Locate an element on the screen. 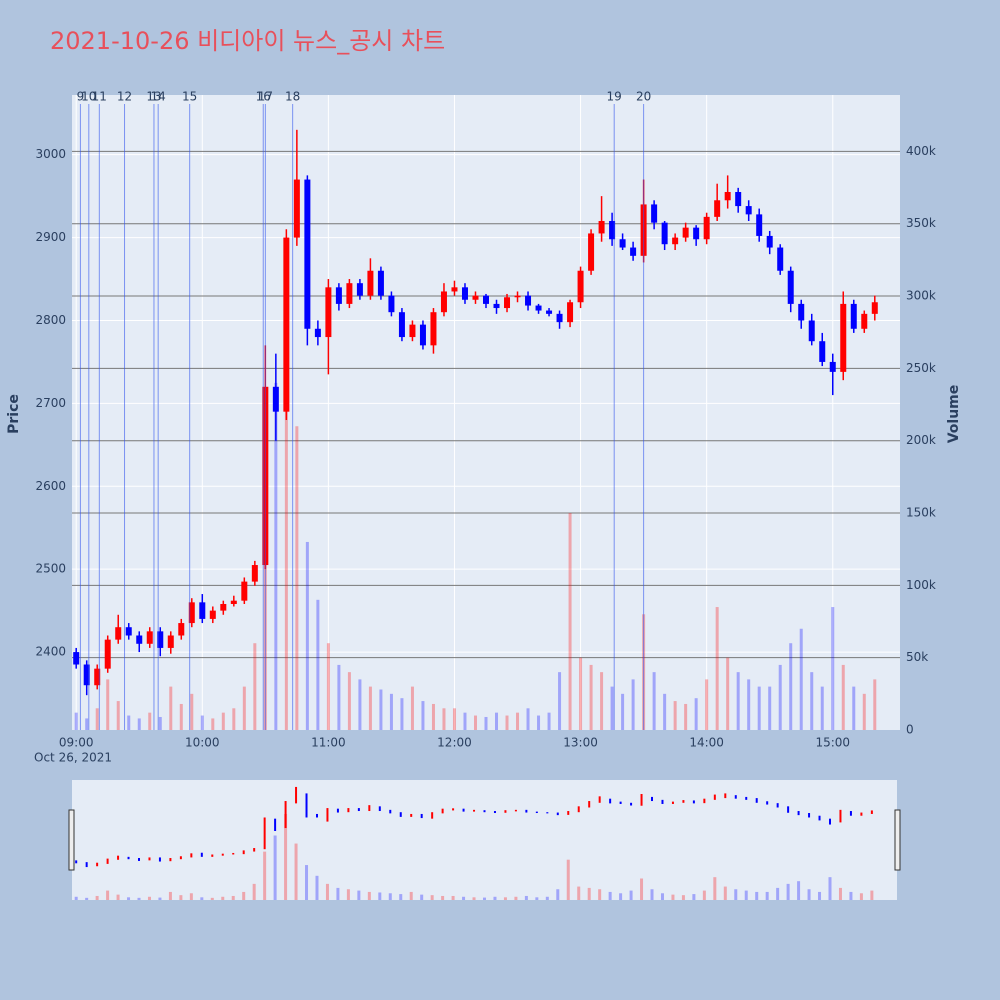 The height and width of the screenshot is (1000, 1000). y-tick-label: 2800 is located at coordinates (50, 320).